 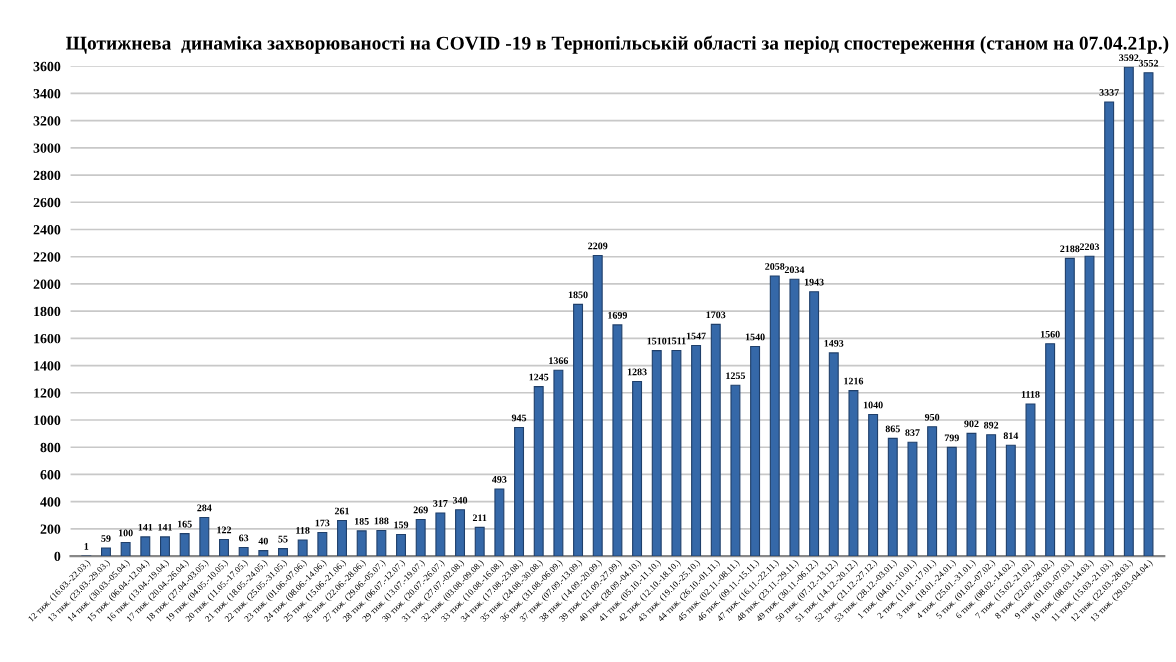 I want to click on chart-title: Щотижнева динаміка захворюваності на COVID -19 в Тернопільській області за період спостереження (станом на 07.04.21р.), so click(x=617, y=44).